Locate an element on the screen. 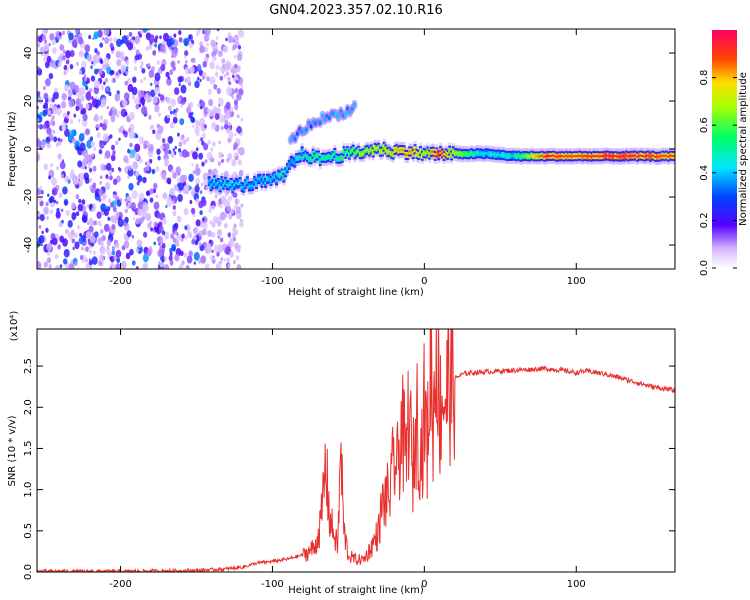  x-tick-label: 0 is located at coordinates (424, 281).